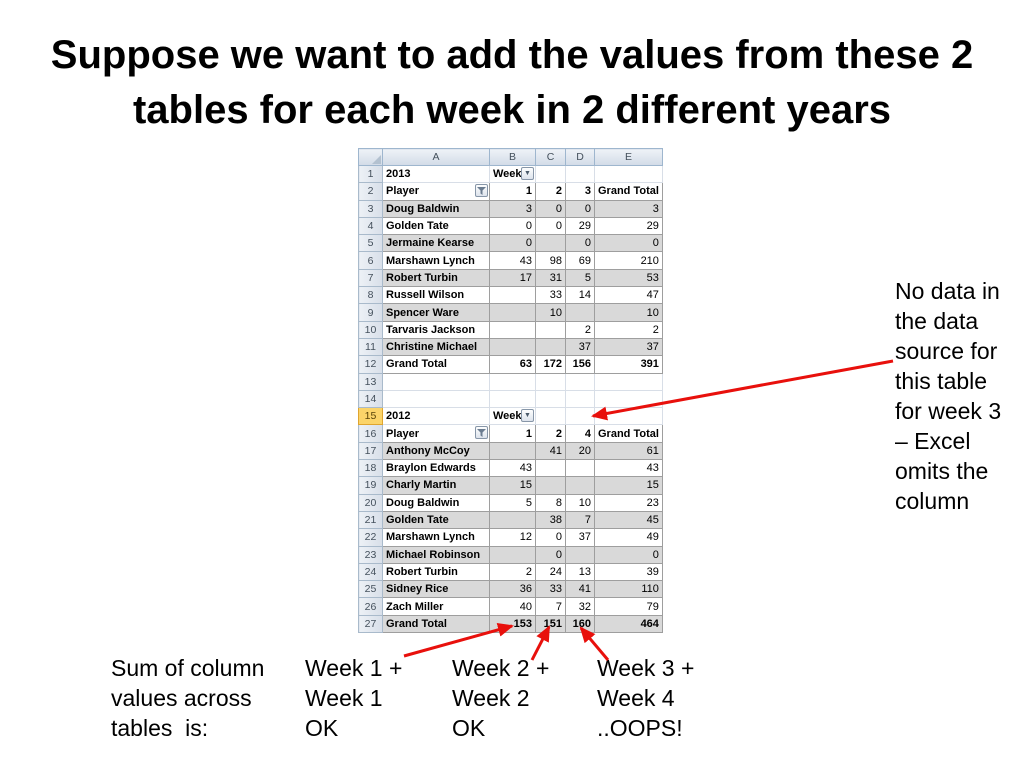 This screenshot has height=768, width=1024. I want to click on cell-D16: 4, so click(580, 433).